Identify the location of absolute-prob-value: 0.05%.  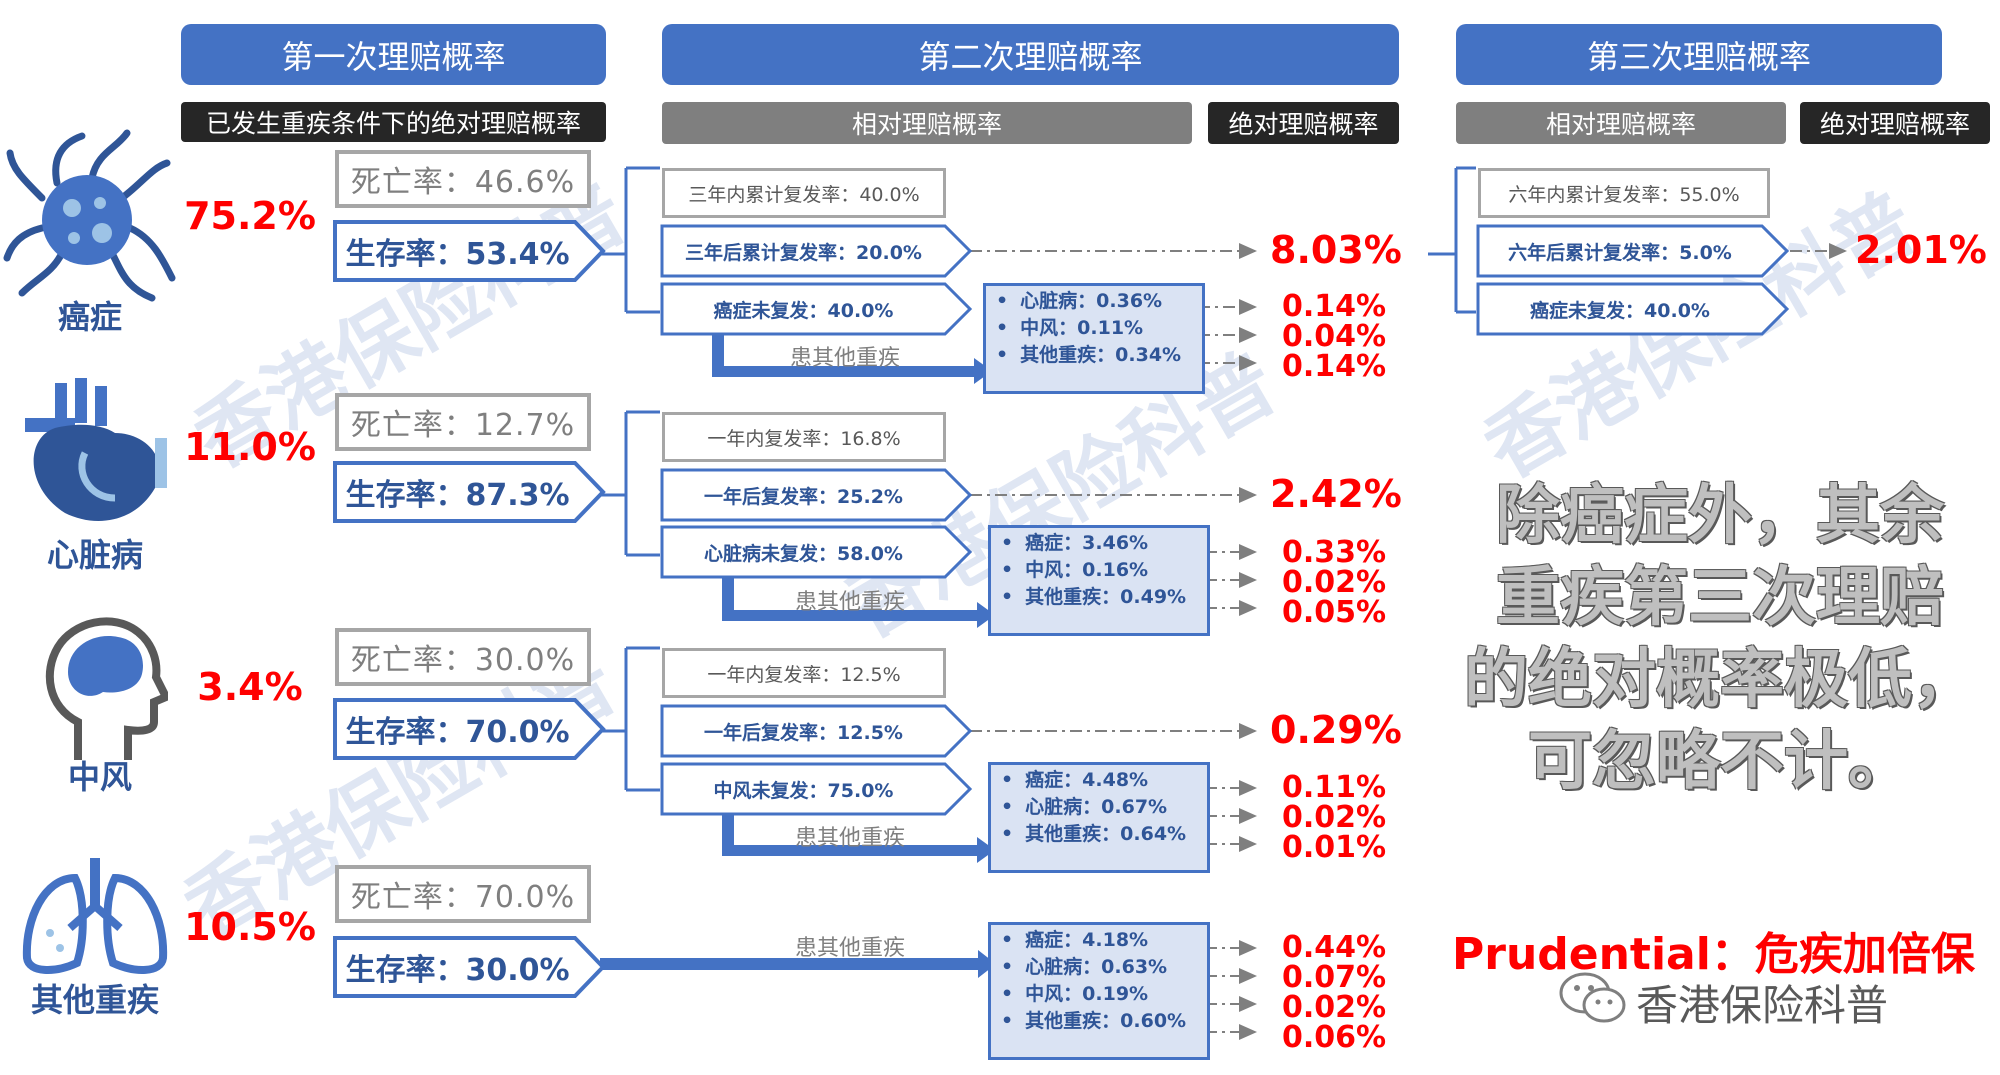
(1334, 612).